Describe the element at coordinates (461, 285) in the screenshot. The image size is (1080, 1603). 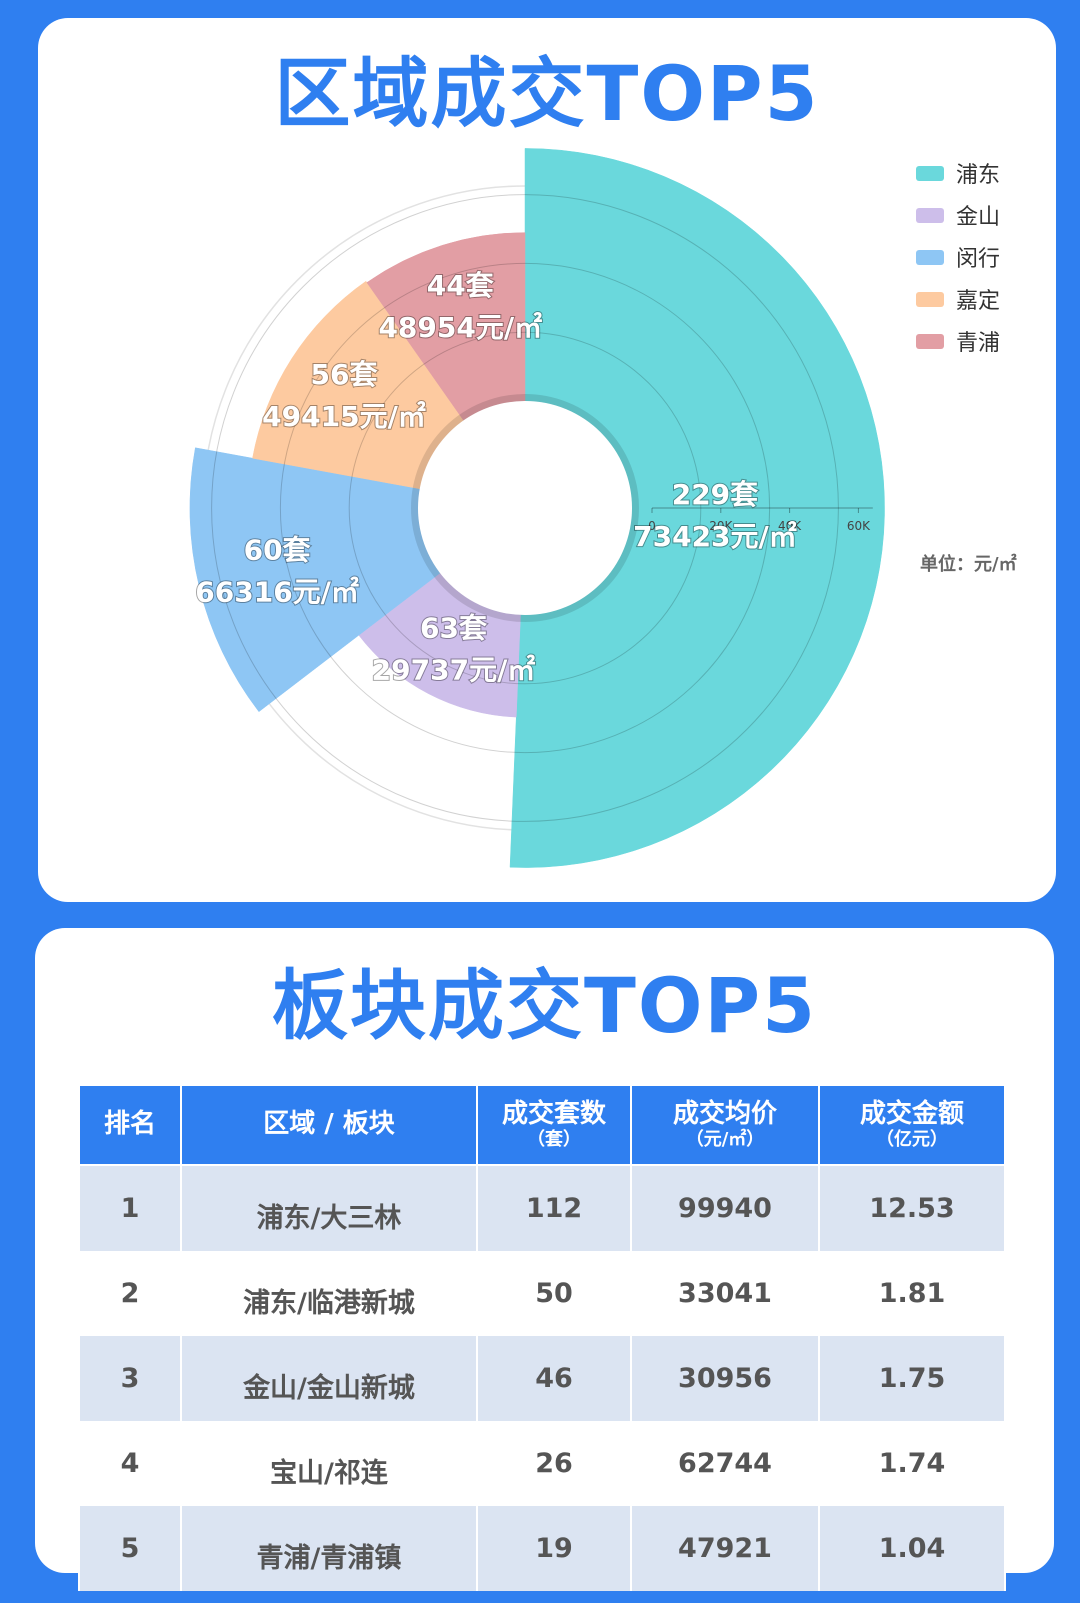
I see `data-label-count: 44套` at that location.